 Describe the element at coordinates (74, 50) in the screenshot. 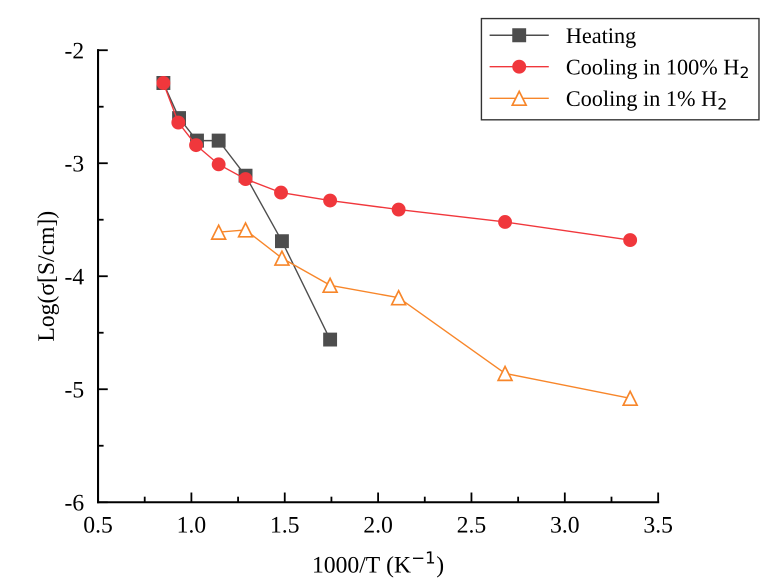

I see `y-tick-label: -2` at that location.